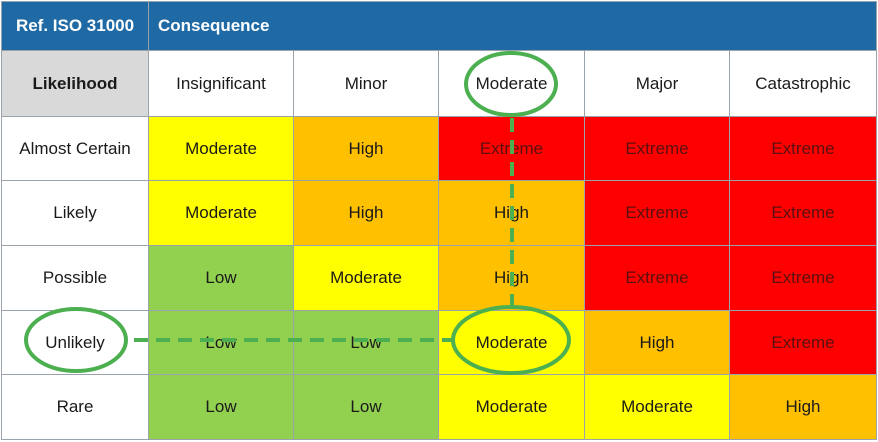 The image size is (878, 442). I want to click on likelihood-label: Possible, so click(75, 278).